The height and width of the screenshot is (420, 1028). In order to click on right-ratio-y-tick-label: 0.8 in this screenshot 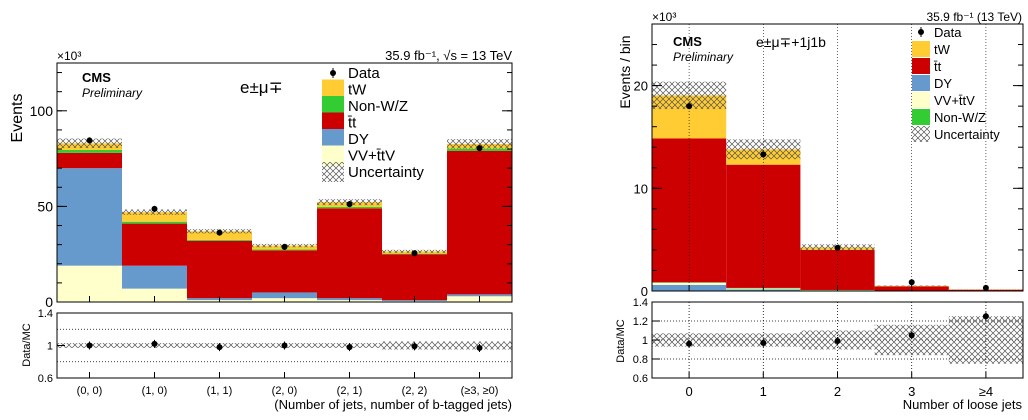, I will do `click(640, 360)`.